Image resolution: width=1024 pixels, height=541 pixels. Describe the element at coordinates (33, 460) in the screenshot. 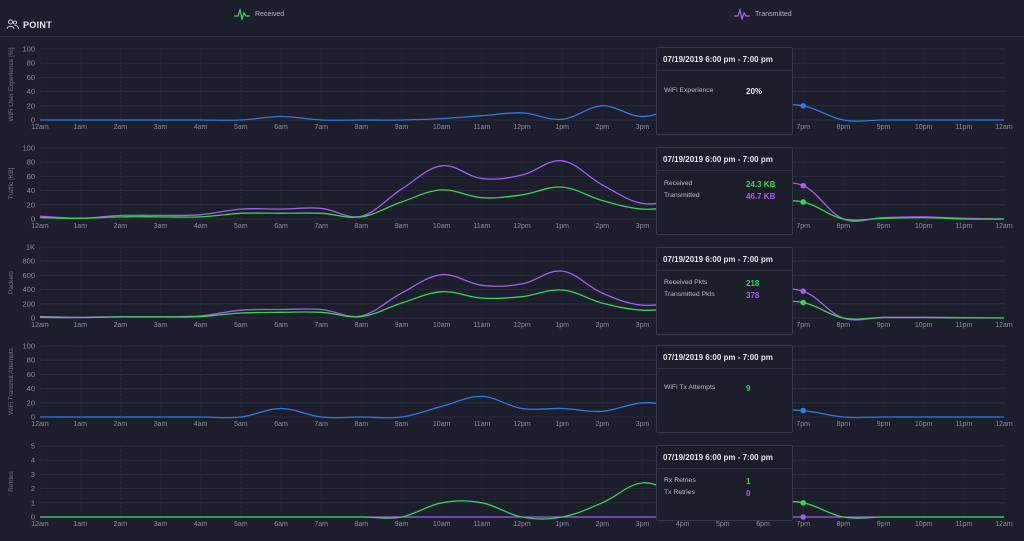

I see `y-tick-label: 4` at that location.